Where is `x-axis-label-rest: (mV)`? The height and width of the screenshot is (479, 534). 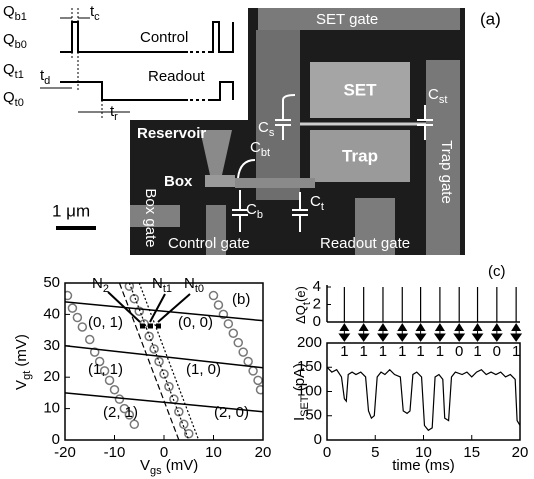
x-axis-label-rest: (mV) is located at coordinates (180, 465).